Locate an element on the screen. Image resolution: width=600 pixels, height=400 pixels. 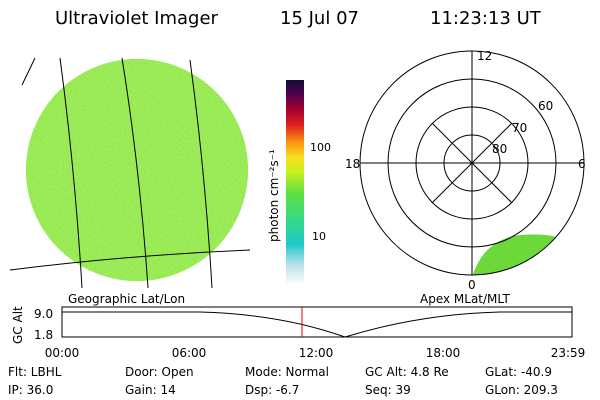
mlt-label: 12 is located at coordinates (484, 56).